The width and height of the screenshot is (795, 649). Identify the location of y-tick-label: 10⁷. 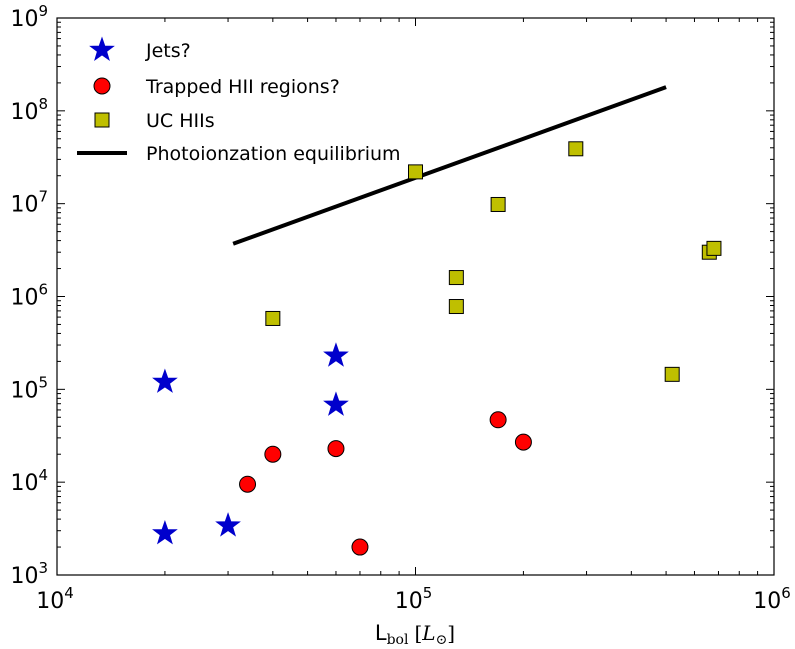
(29, 203).